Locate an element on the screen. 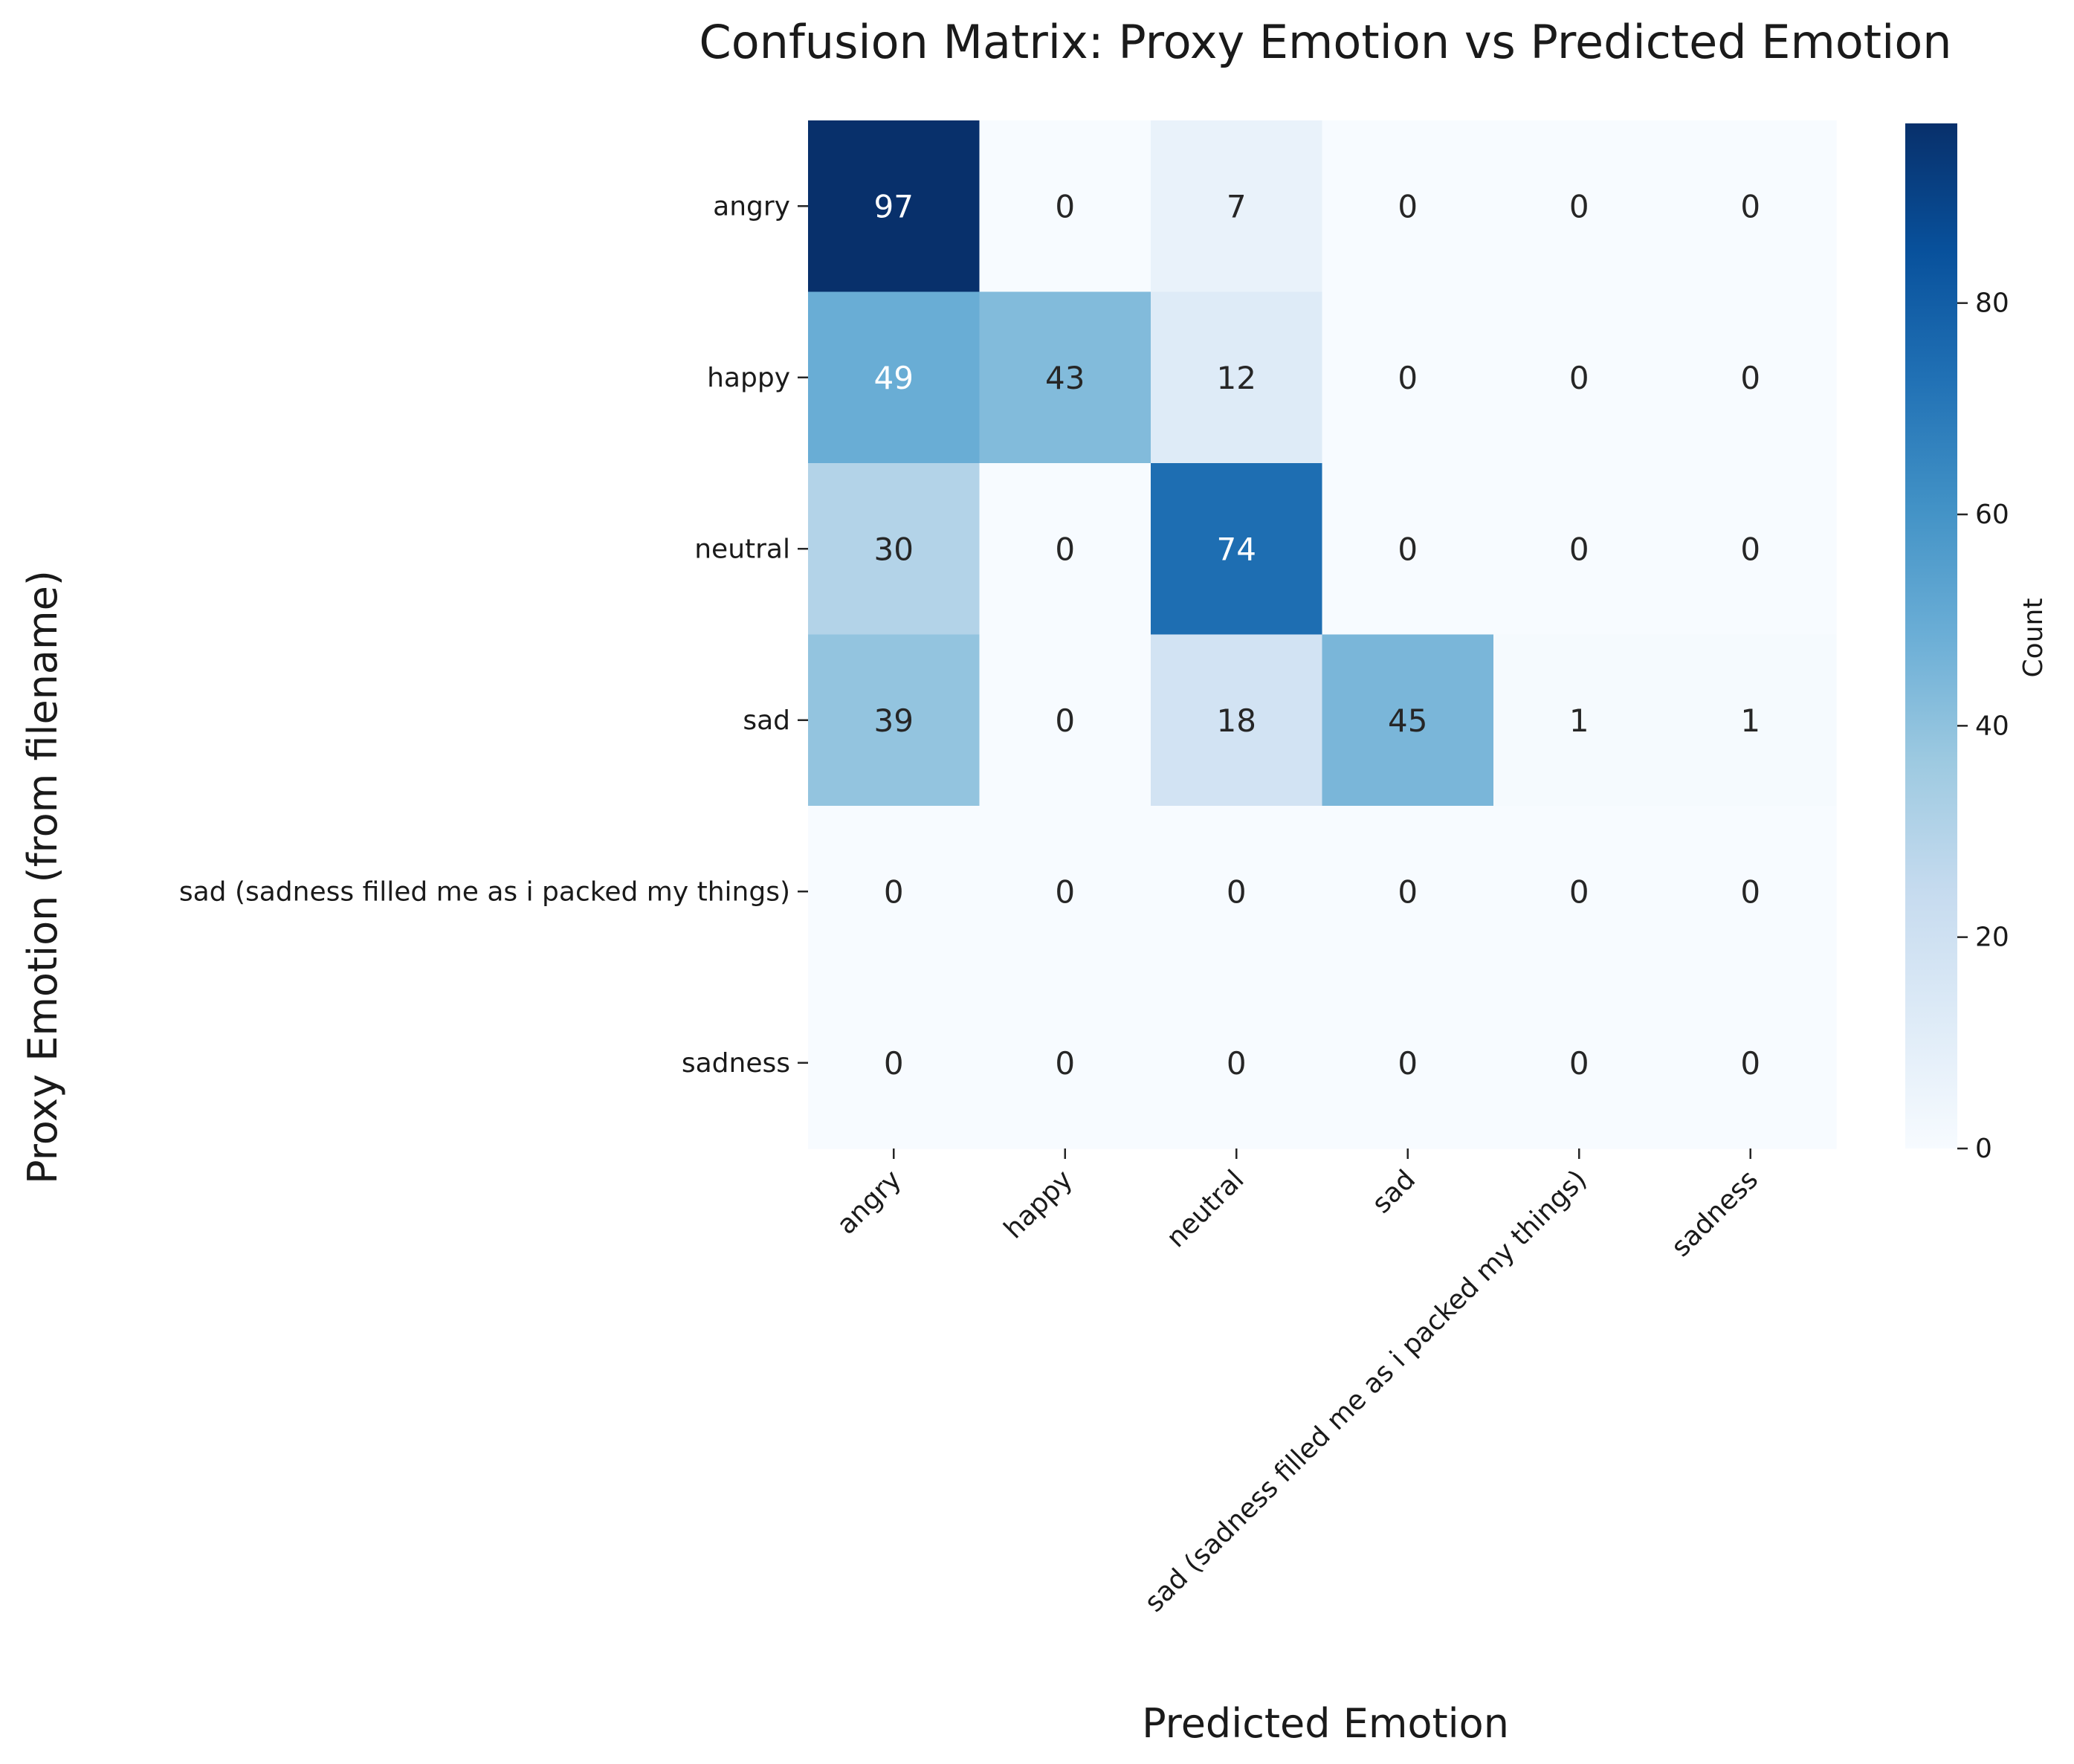  cell-value-1-4: 0 is located at coordinates (1579, 378).